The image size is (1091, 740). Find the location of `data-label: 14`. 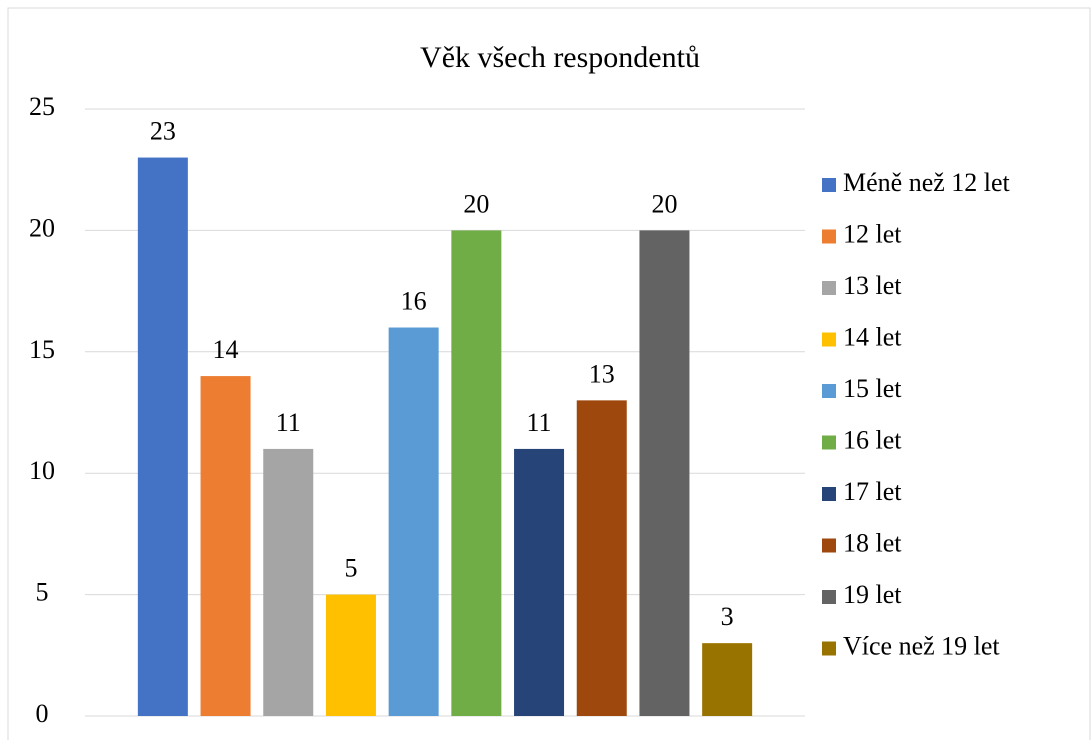

data-label: 14 is located at coordinates (226, 349).